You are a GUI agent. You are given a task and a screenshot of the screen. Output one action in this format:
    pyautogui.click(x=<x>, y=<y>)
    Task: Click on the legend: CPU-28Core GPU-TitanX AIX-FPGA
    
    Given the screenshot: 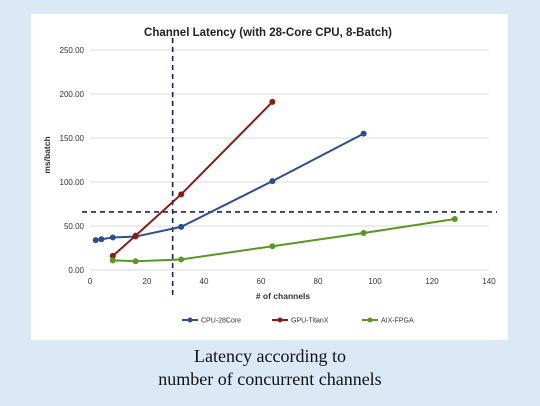 What is the action you would take?
    pyautogui.click(x=298, y=321)
    